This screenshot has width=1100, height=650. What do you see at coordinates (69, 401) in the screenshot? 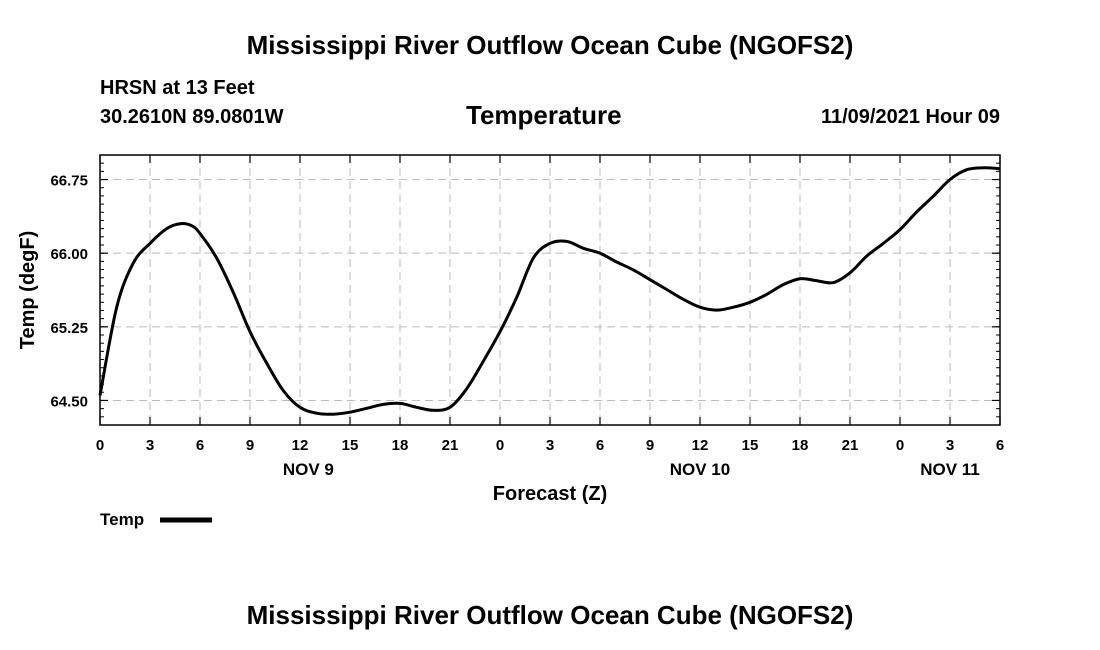
I see `y-tick-label: 64.50` at bounding box center [69, 401].